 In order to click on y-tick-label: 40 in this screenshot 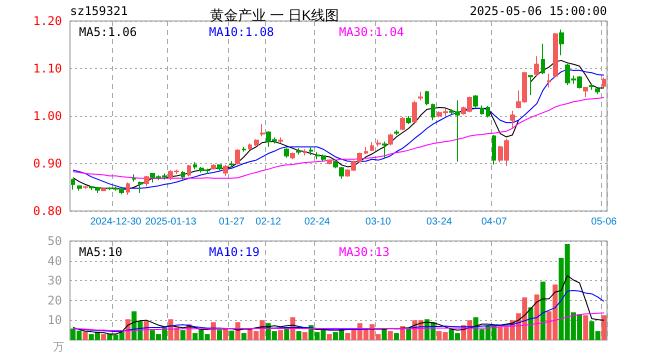, I will do `click(55, 261)`.